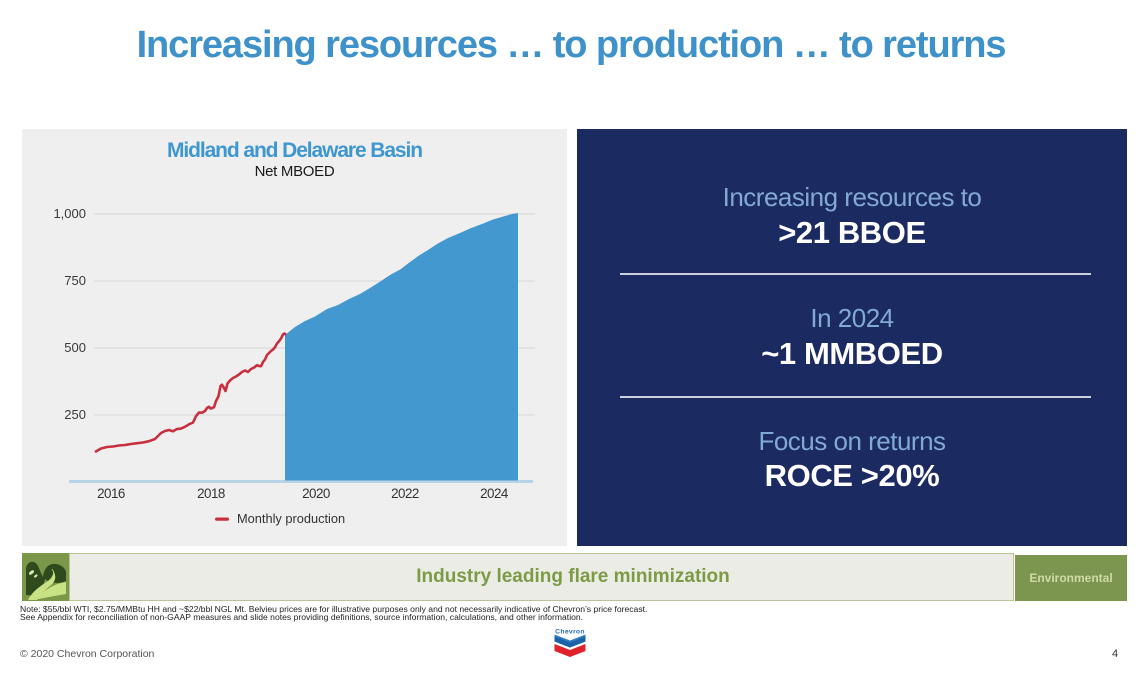 This screenshot has width=1142, height=686. What do you see at coordinates (316, 493) in the screenshot?
I see `svg-text: 2020` at bounding box center [316, 493].